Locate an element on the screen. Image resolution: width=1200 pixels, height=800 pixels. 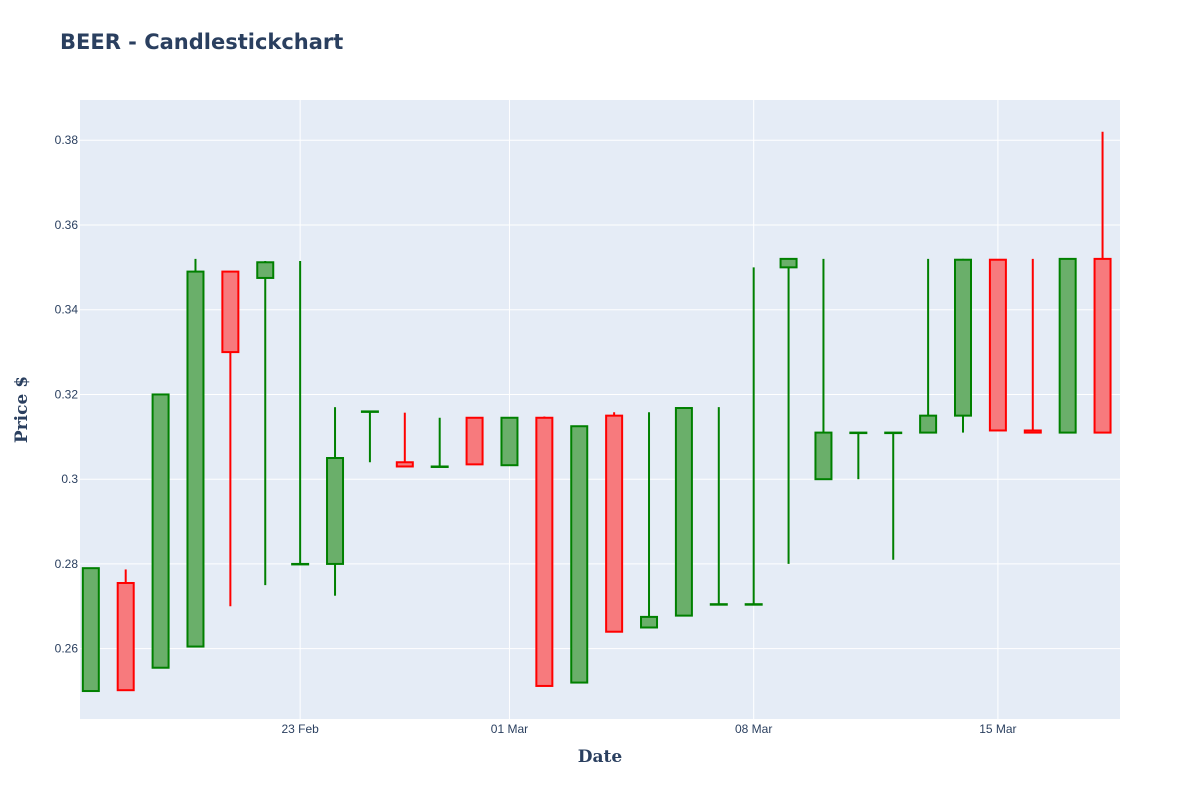
x-axis-title: Date is located at coordinates (600, 757).